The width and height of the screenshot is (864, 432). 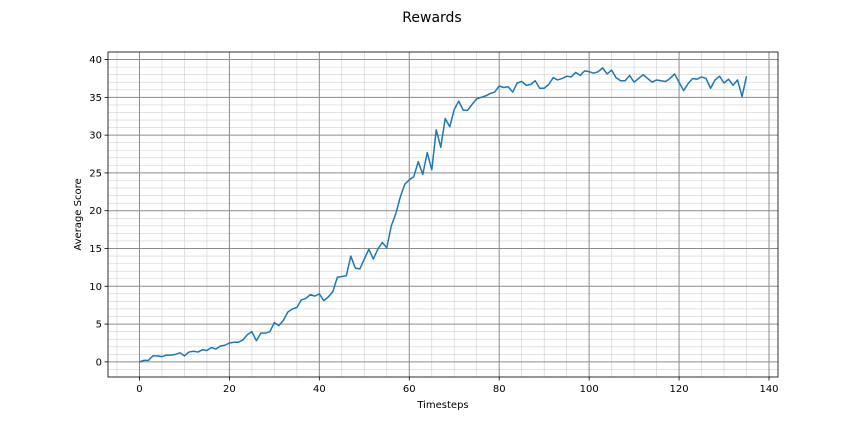 What do you see at coordinates (95, 60) in the screenshot?
I see `y-tick-label: 40` at bounding box center [95, 60].